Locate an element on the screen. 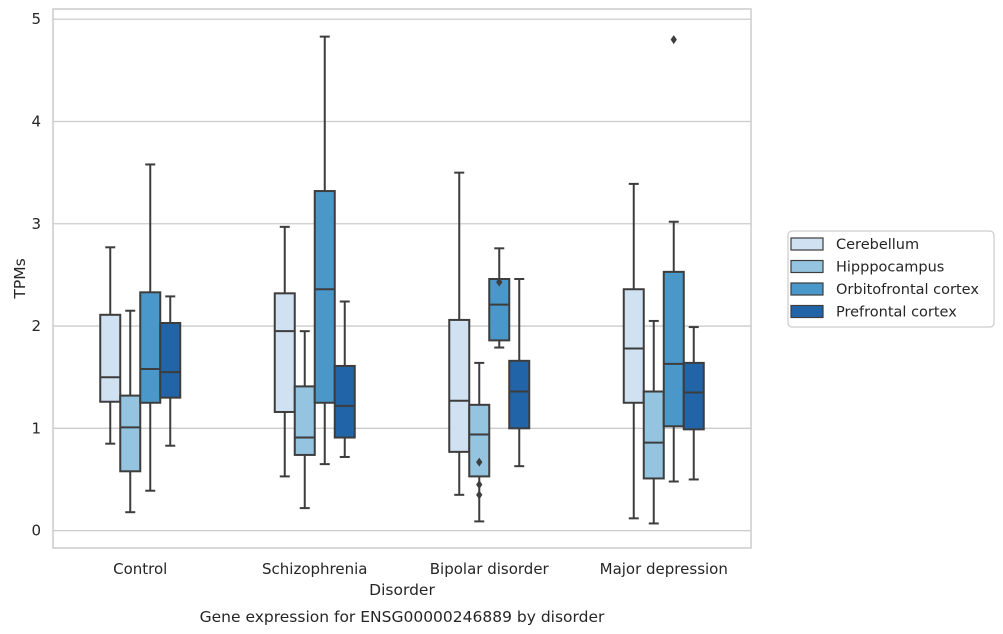 Image resolution: width=1003 pixels, height=634 pixels. y-tick-label: 1 is located at coordinates (36, 428).